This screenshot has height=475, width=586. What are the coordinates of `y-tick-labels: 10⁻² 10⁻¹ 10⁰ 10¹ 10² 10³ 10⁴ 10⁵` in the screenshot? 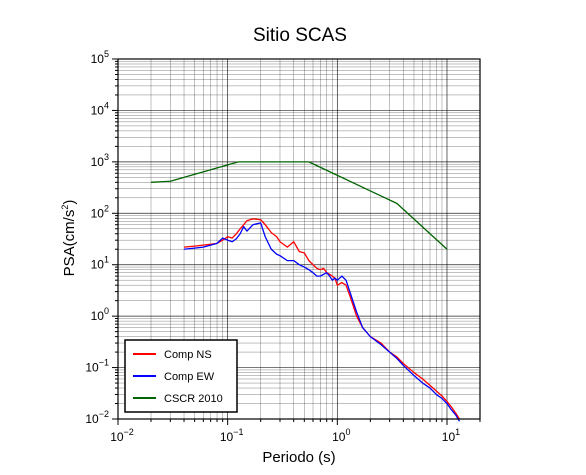 It's located at (97, 237).